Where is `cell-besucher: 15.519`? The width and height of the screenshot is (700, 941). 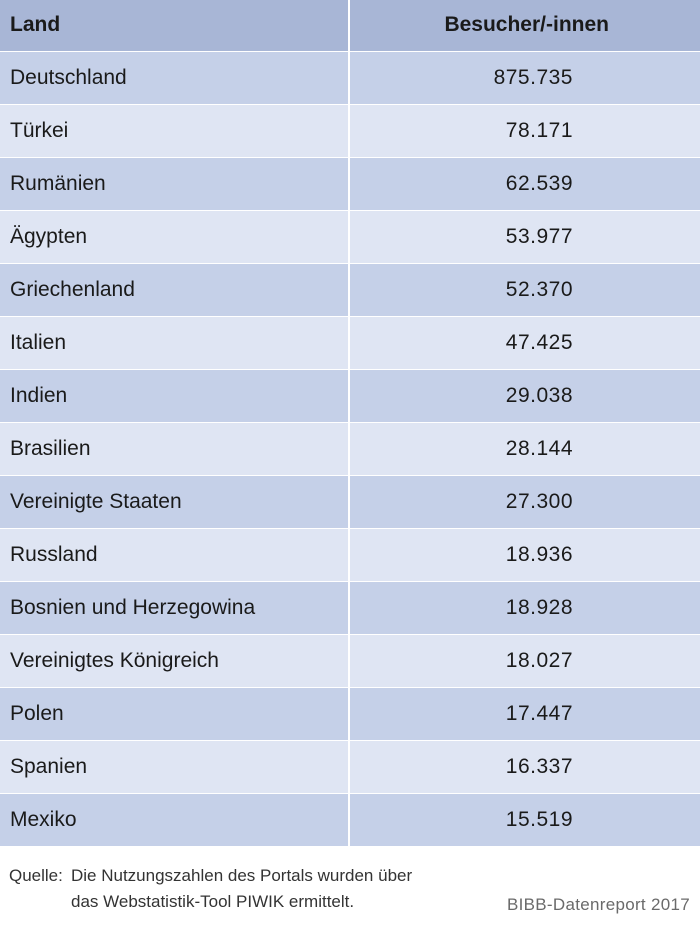 cell-besucher: 15.519 is located at coordinates (524, 820).